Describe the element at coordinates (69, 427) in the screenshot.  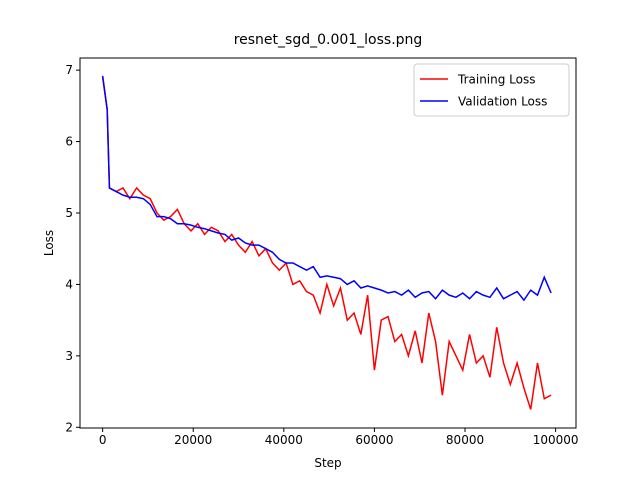
I see `y-tick-label: 2` at that location.